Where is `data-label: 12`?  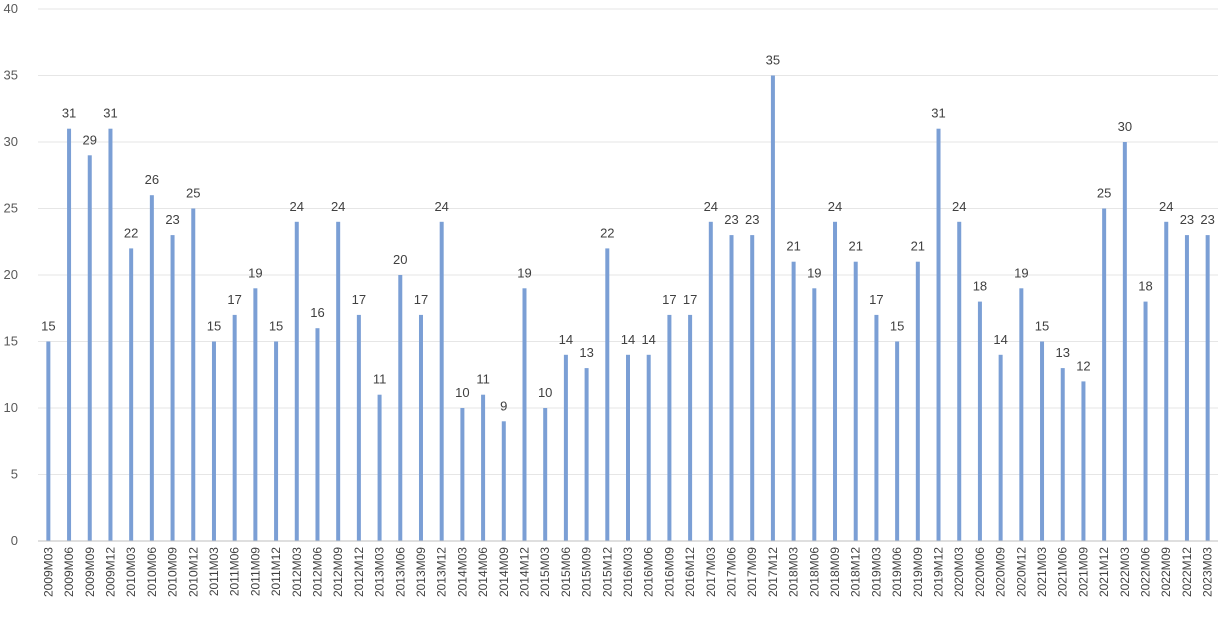 data-label: 12 is located at coordinates (1083, 365).